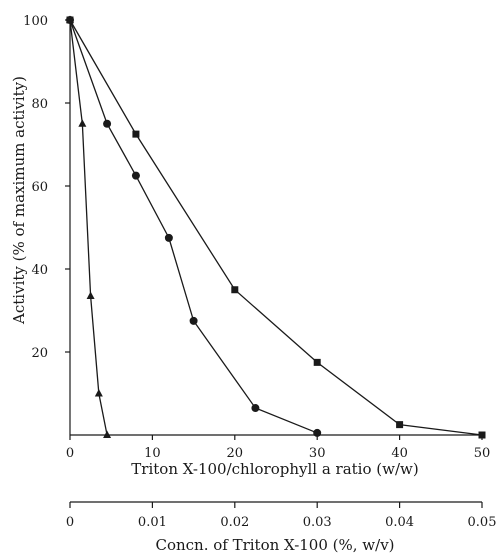 This screenshot has width=498, height=555. Describe the element at coordinates (70, 522) in the screenshot. I see `secondary-x-tick-label: 0` at that location.